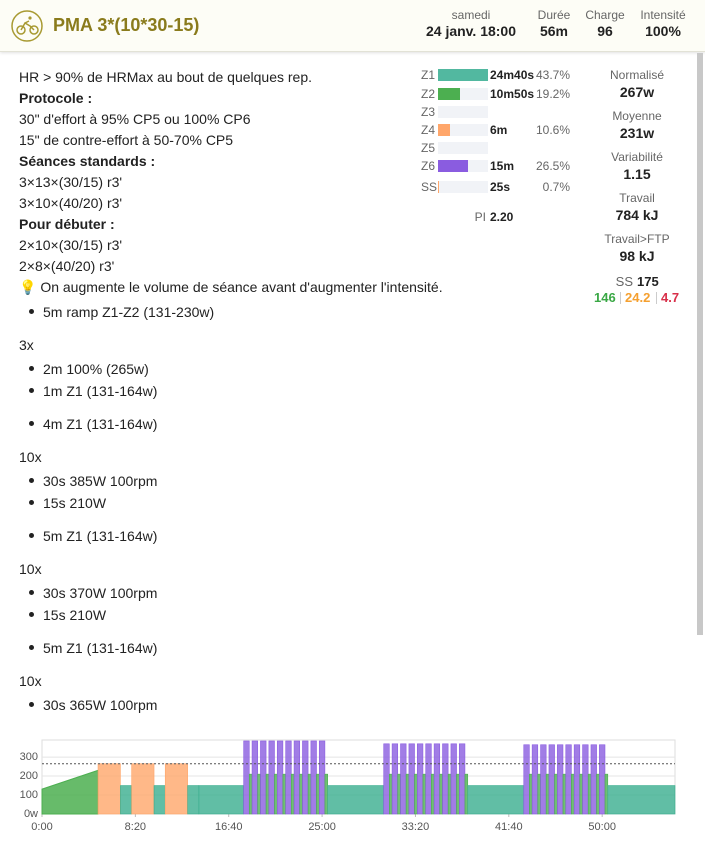 The width and height of the screenshot is (705, 851). Describe the element at coordinates (638, 297) in the screenshot. I see `ss-part: 24.2` at that location.